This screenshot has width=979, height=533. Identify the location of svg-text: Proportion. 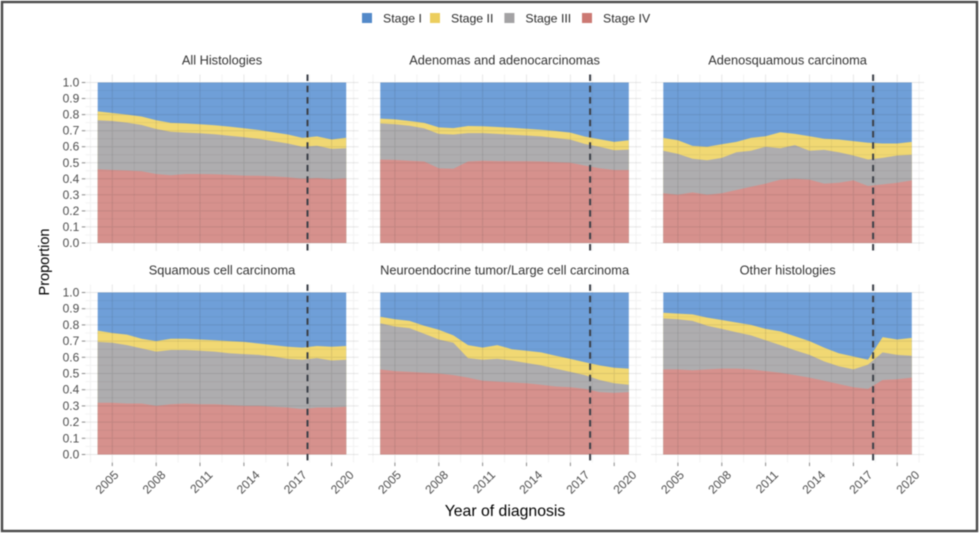
(45, 262).